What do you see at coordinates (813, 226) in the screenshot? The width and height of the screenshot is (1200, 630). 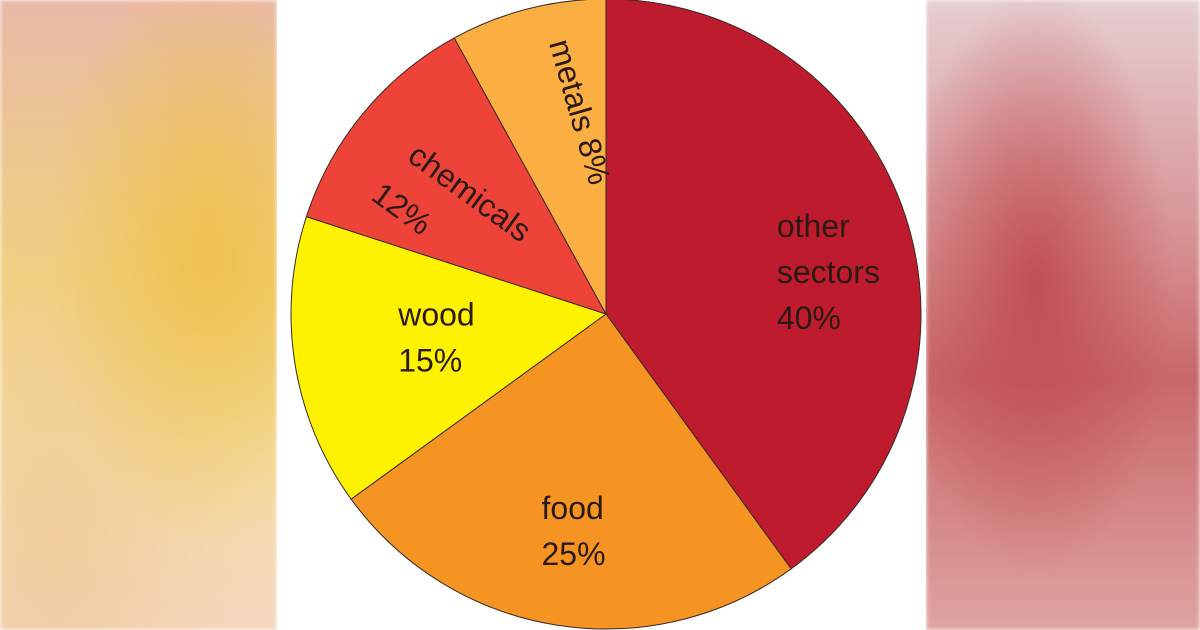 I see `slice-label-text: other` at bounding box center [813, 226].